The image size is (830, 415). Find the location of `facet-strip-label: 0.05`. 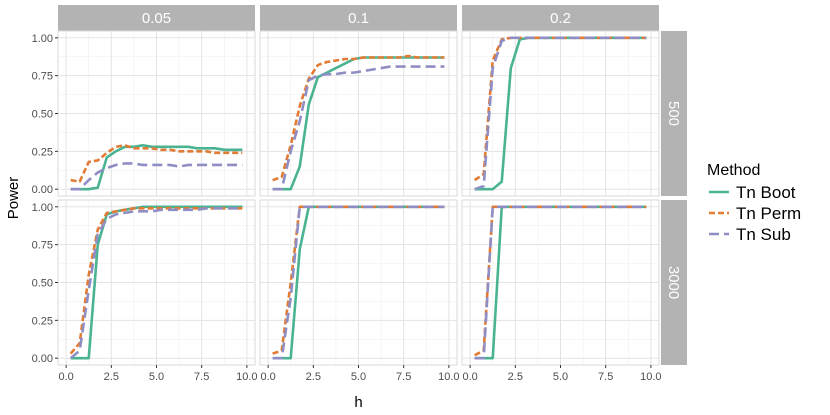

facet-strip-label: 0.05 is located at coordinates (156, 18).